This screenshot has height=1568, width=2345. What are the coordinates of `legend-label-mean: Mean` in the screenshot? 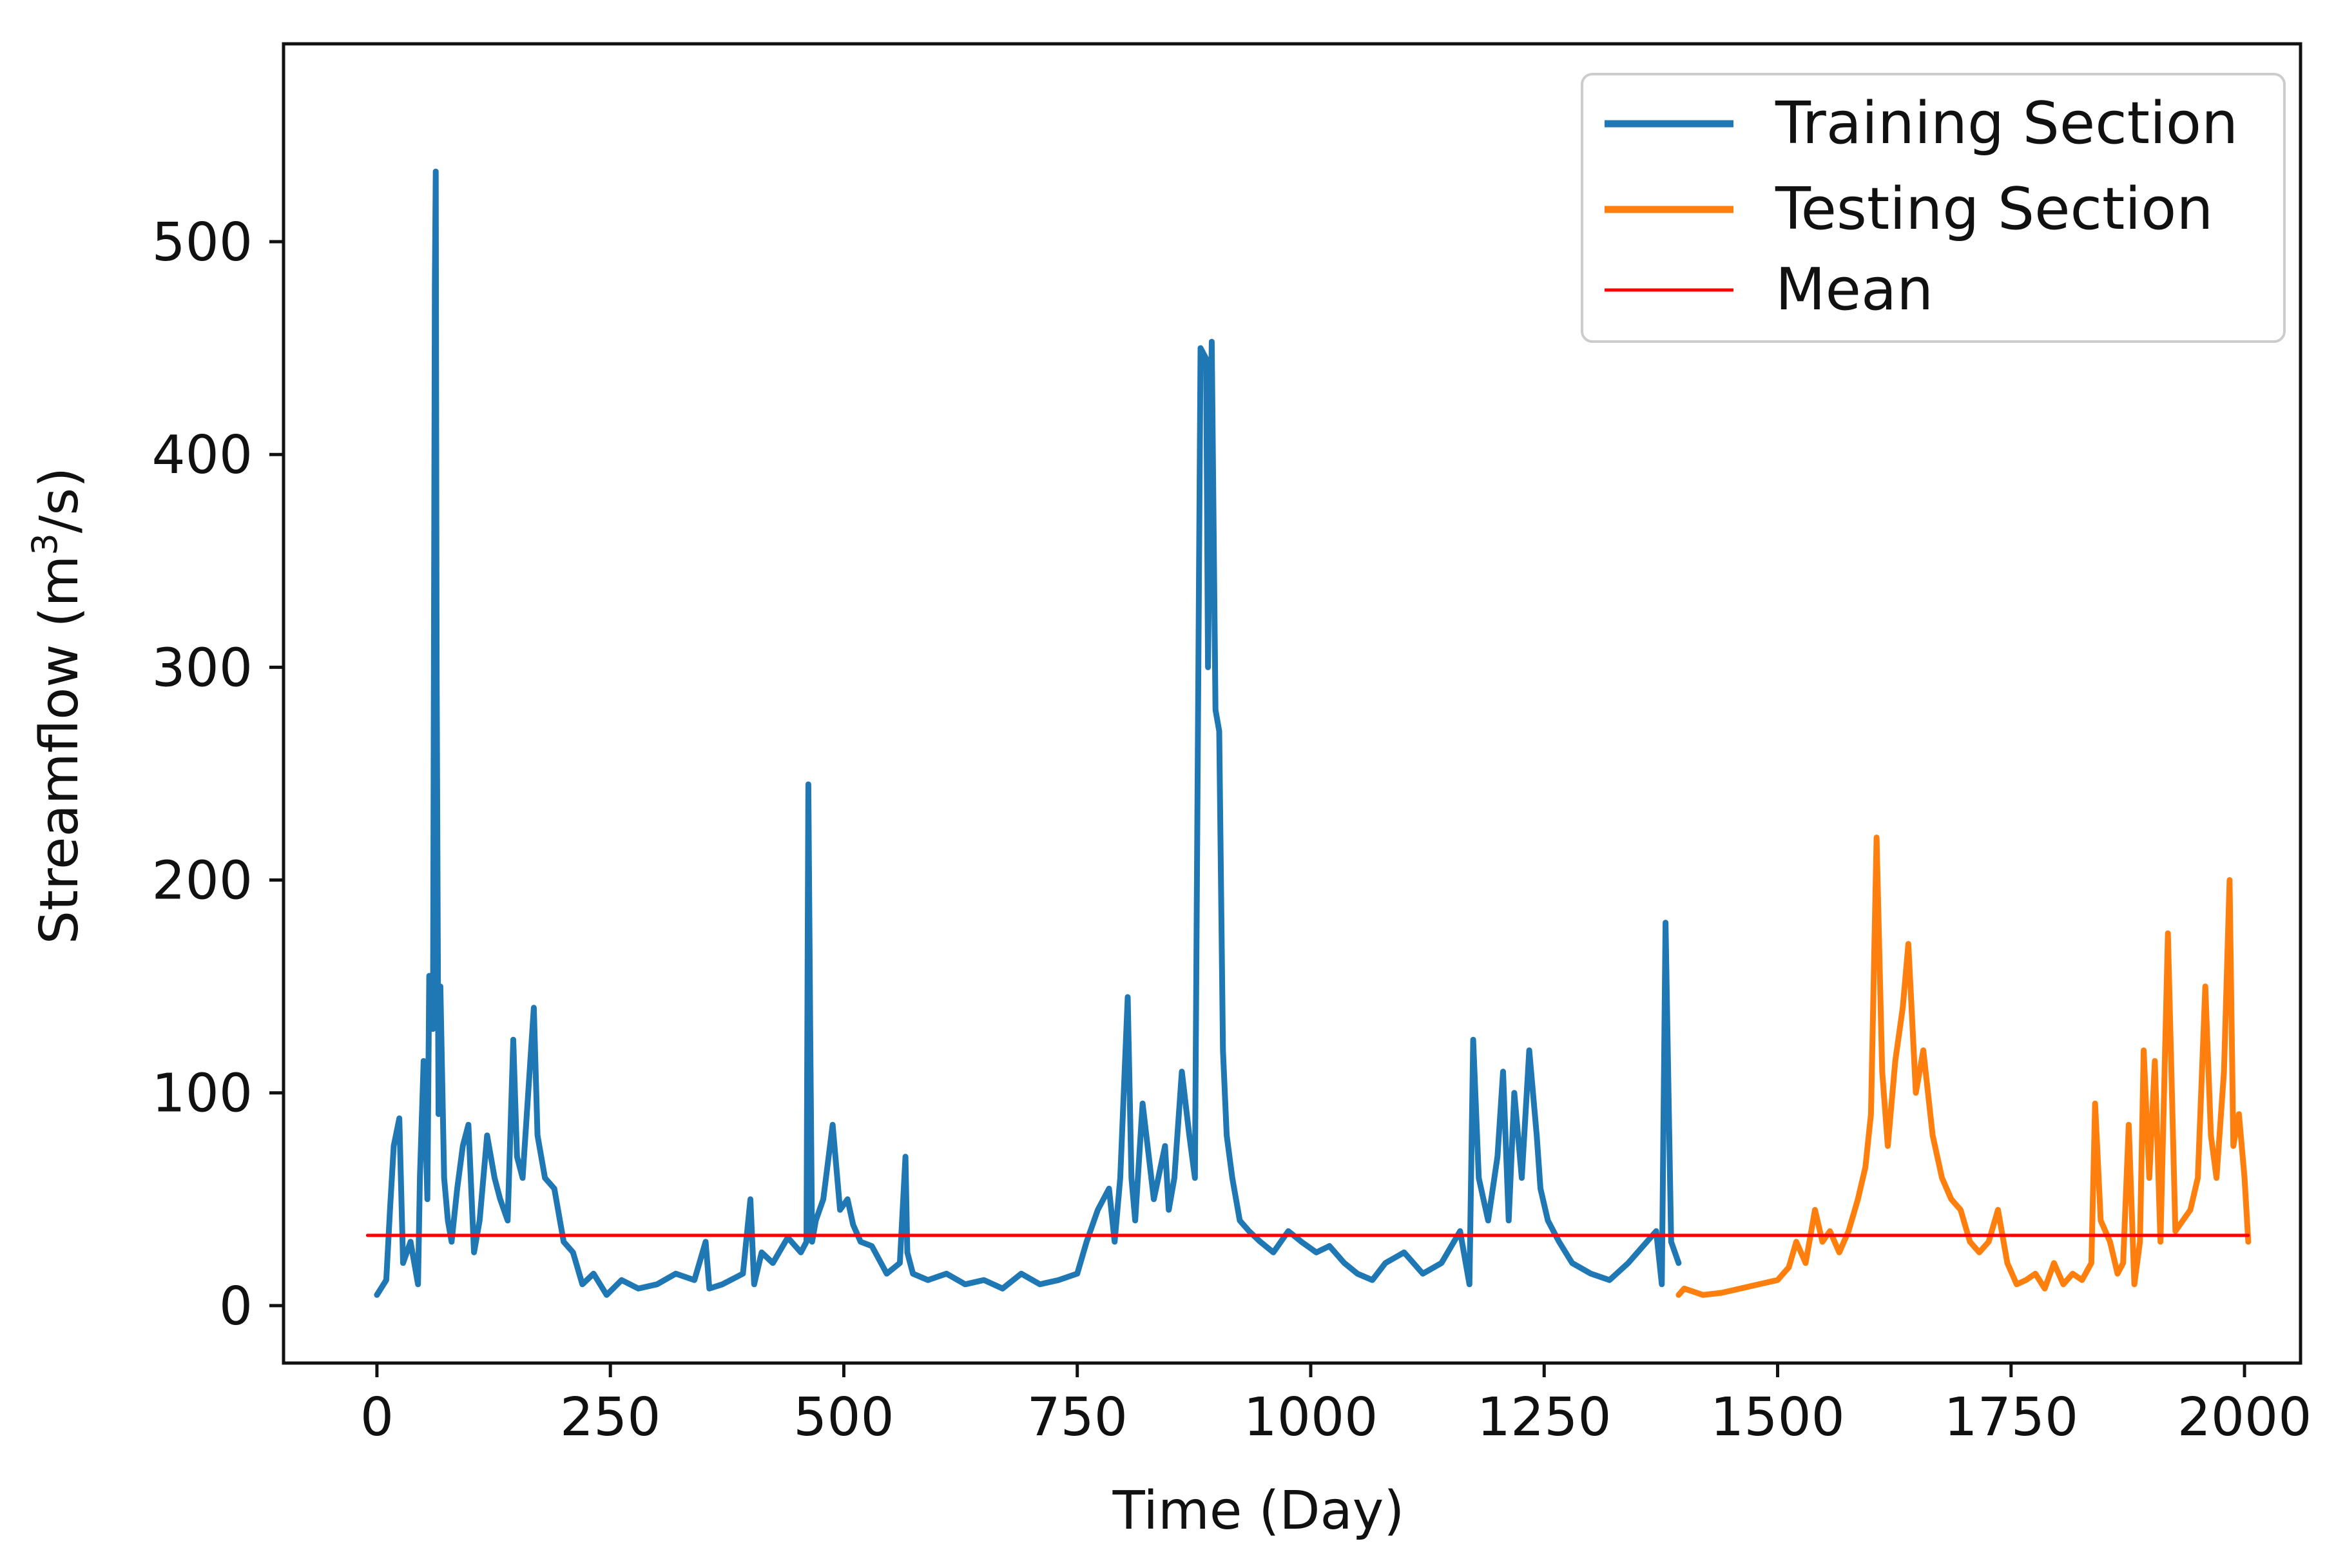 It's located at (1854, 290).